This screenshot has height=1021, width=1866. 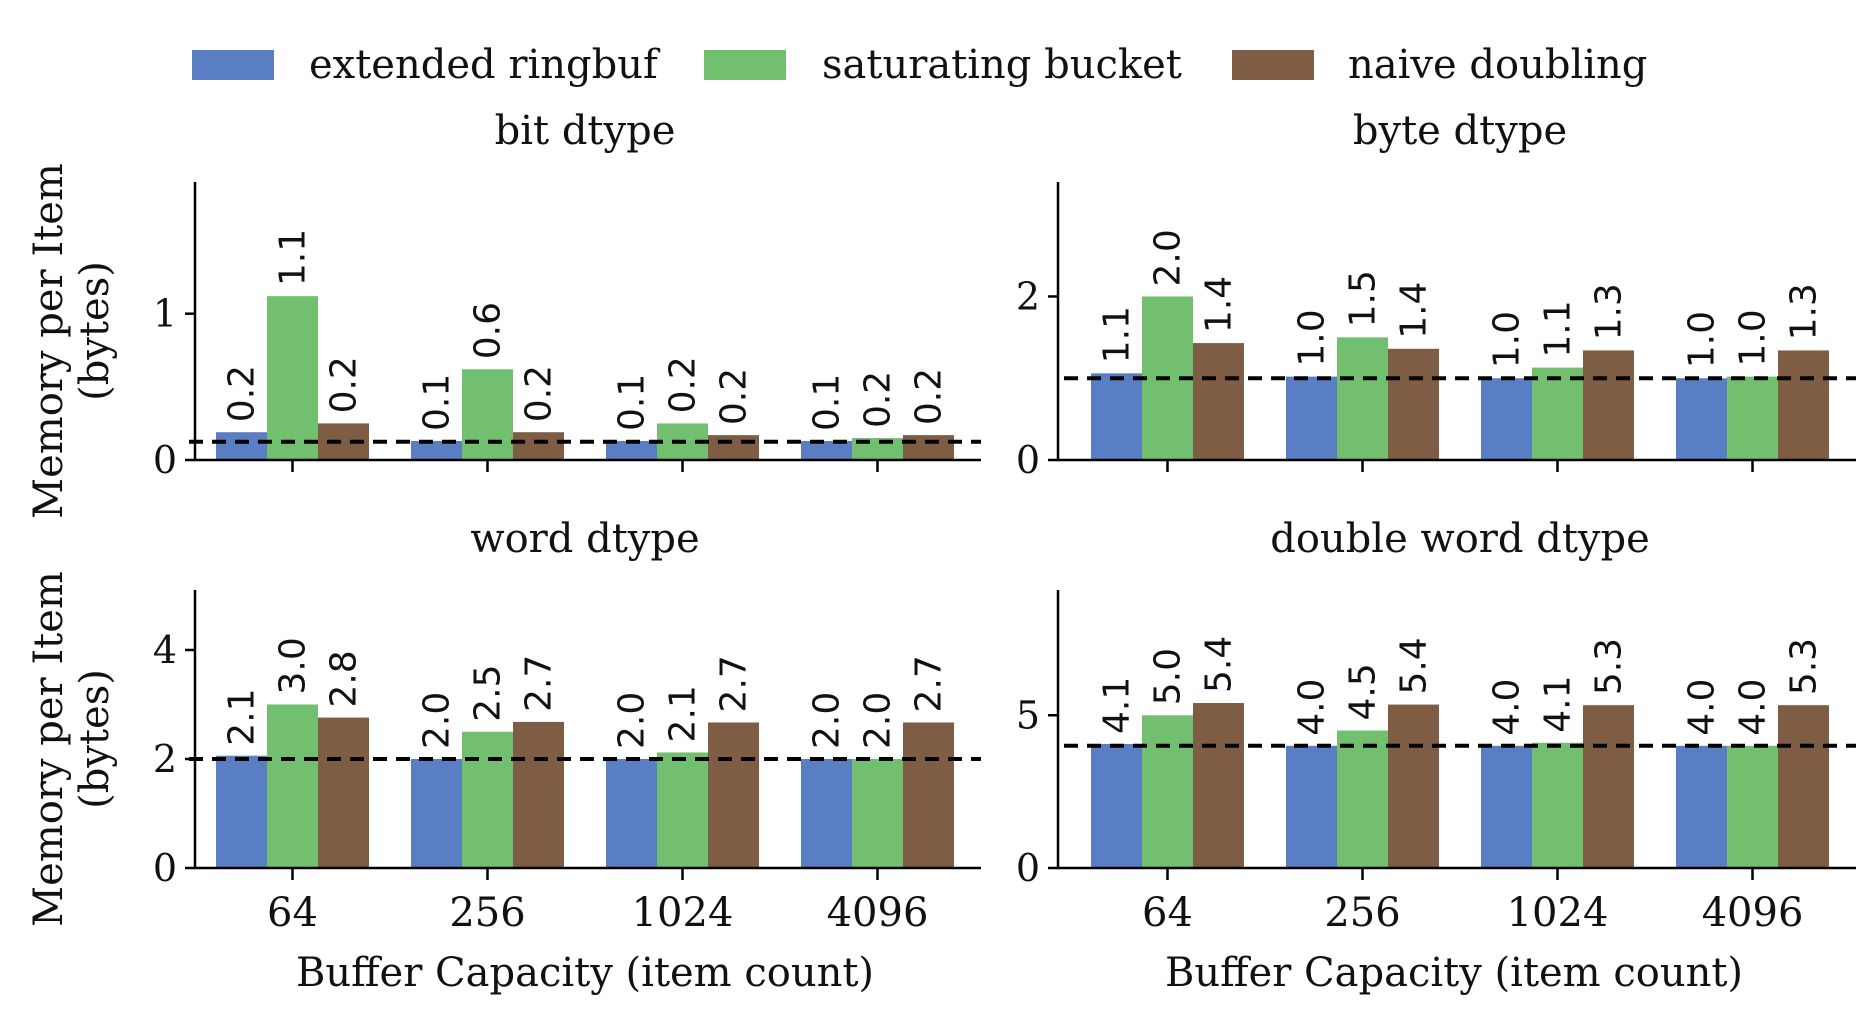 I want to click on legend-label-extended-ringbuf: extended ringbuf, so click(x=485, y=65).